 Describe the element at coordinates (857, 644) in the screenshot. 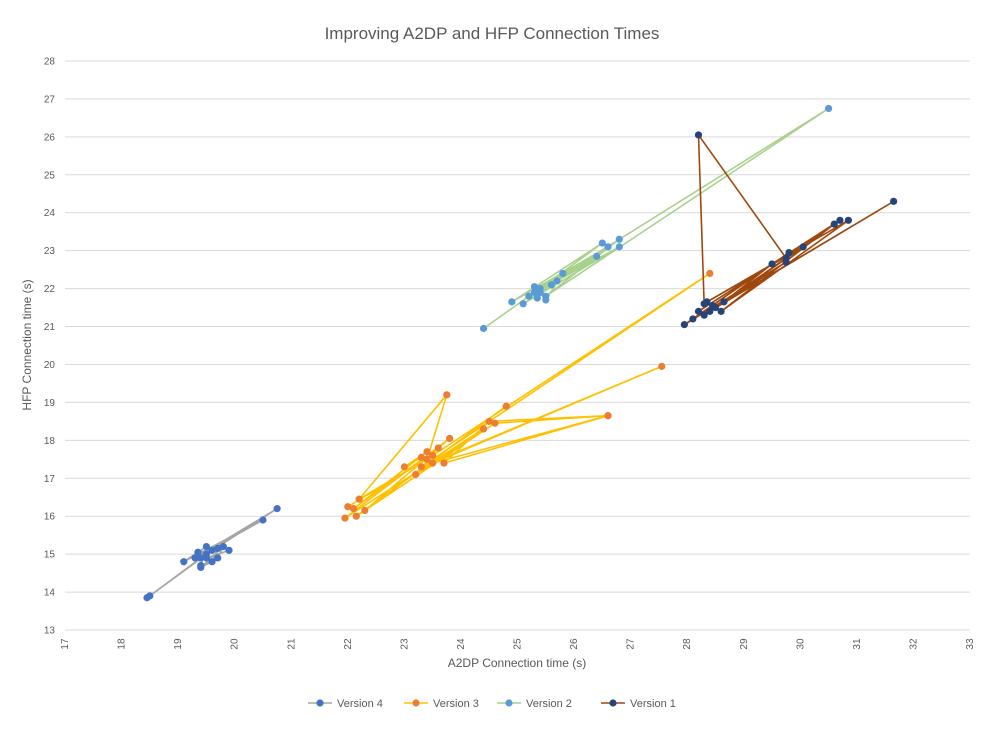

I see `x-tick-label: 31` at that location.